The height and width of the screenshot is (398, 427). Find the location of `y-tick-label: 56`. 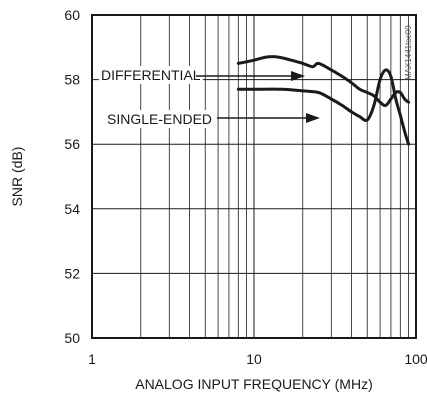

y-tick-label: 56 is located at coordinates (72, 144).